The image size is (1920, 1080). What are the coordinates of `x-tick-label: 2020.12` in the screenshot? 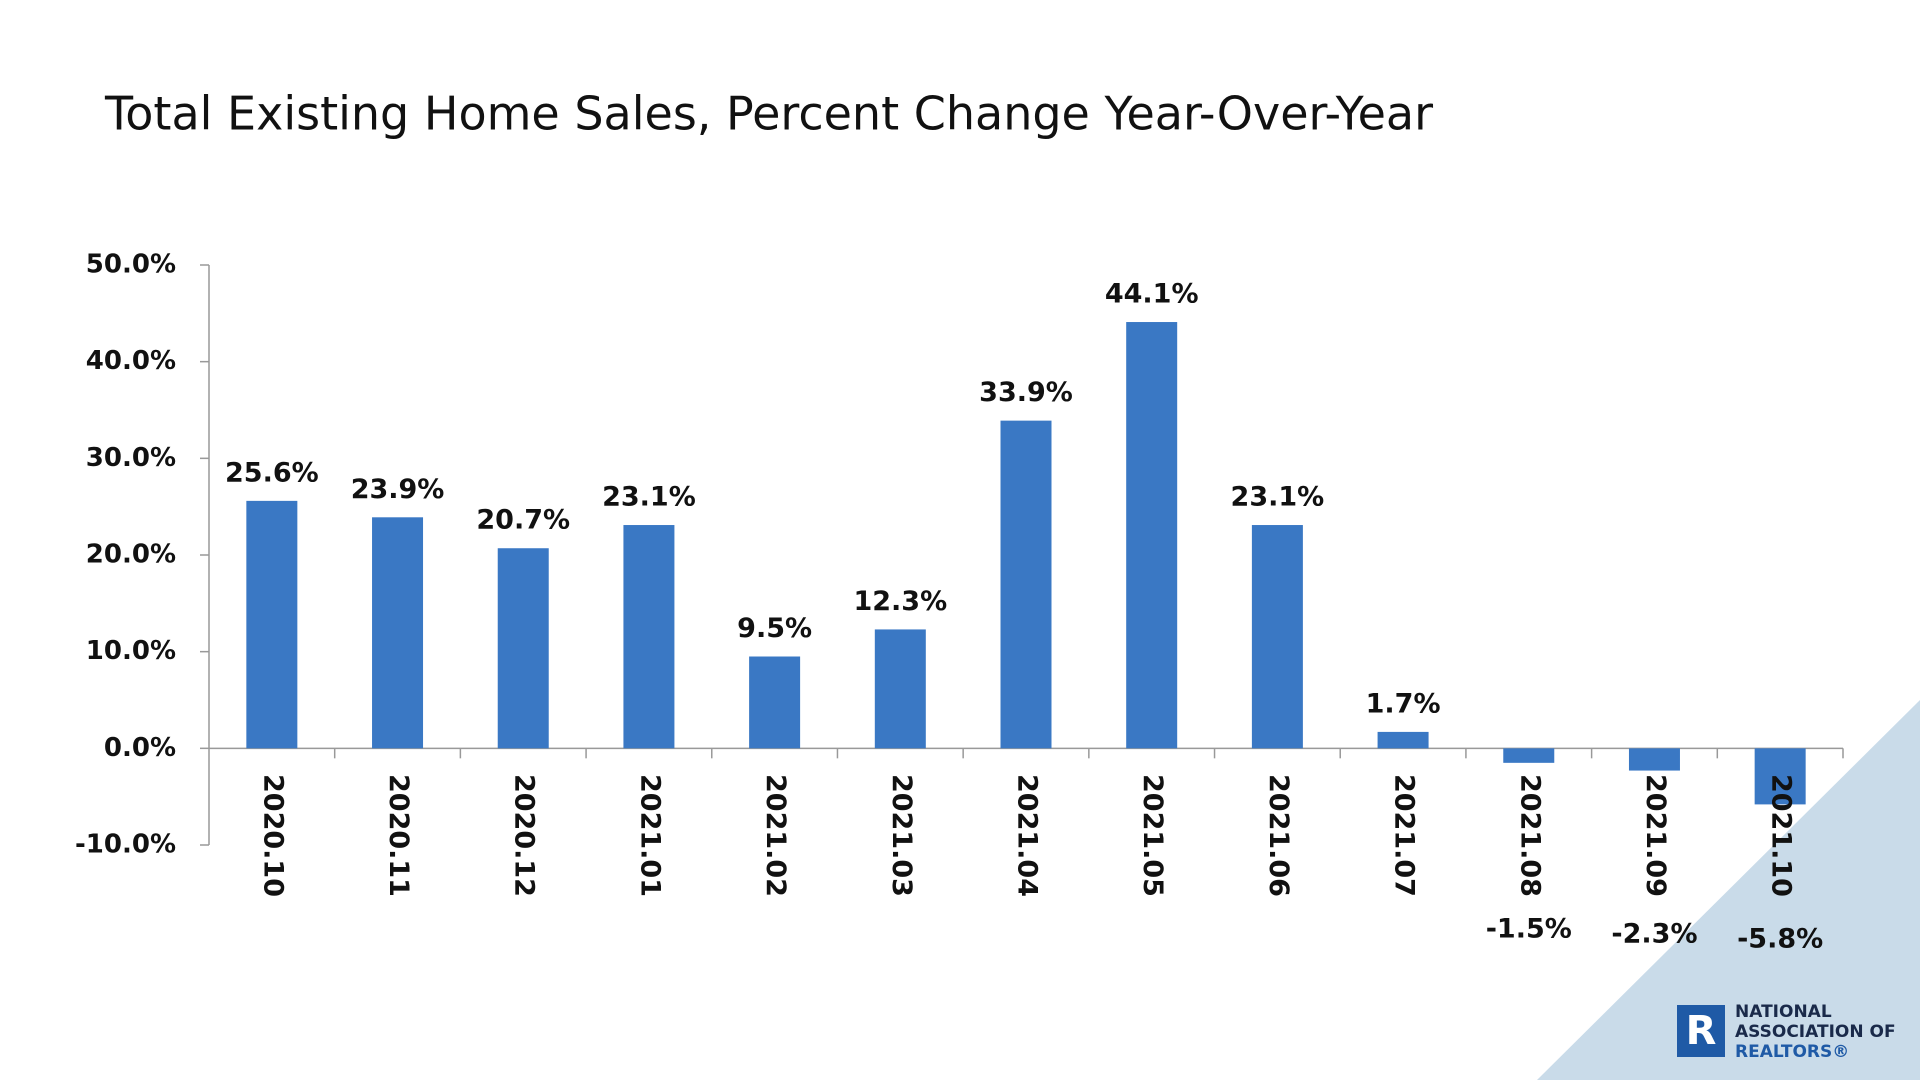 It's located at (524, 835).